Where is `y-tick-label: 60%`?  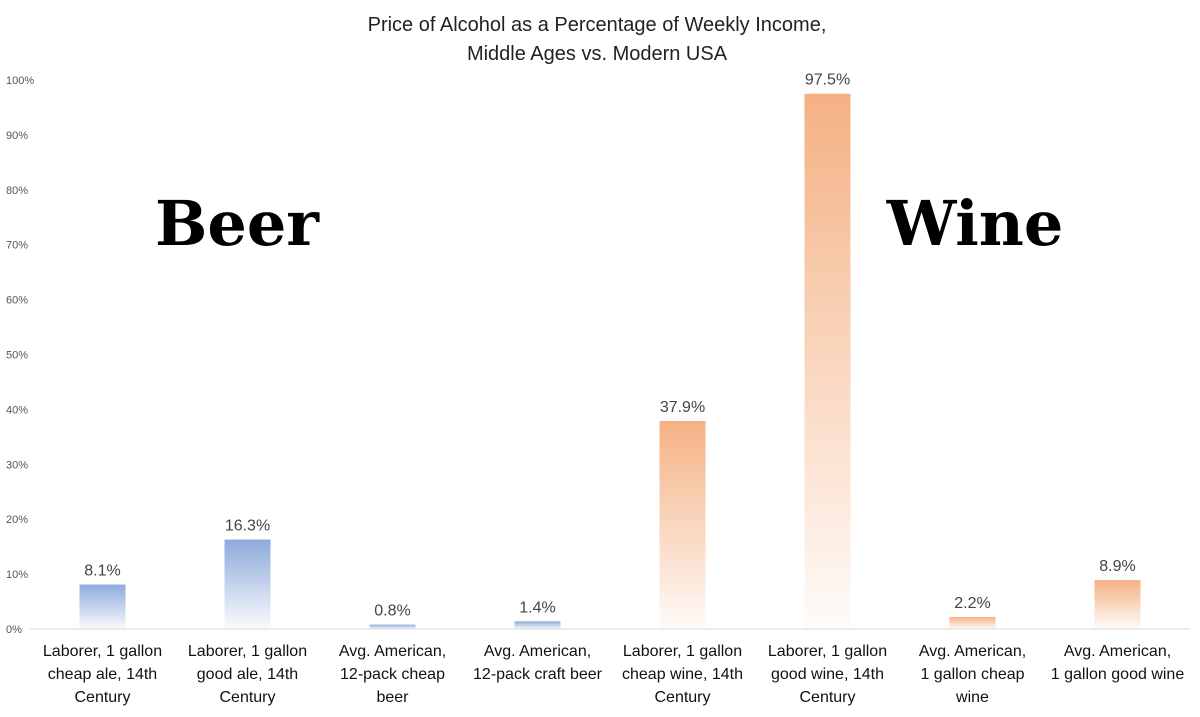 y-tick-label: 60% is located at coordinates (17, 301).